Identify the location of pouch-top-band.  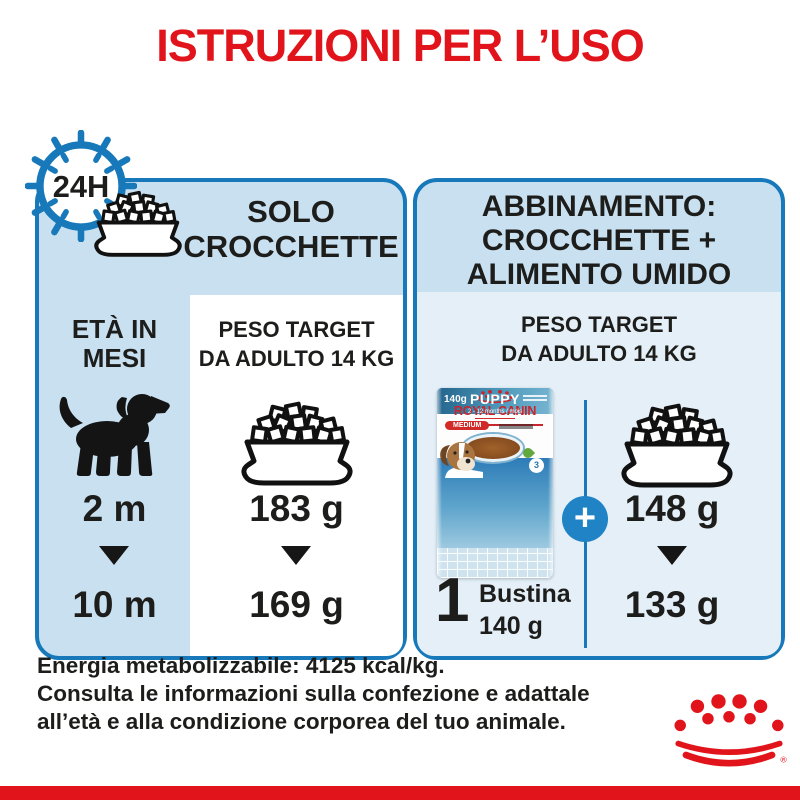
(495, 401).